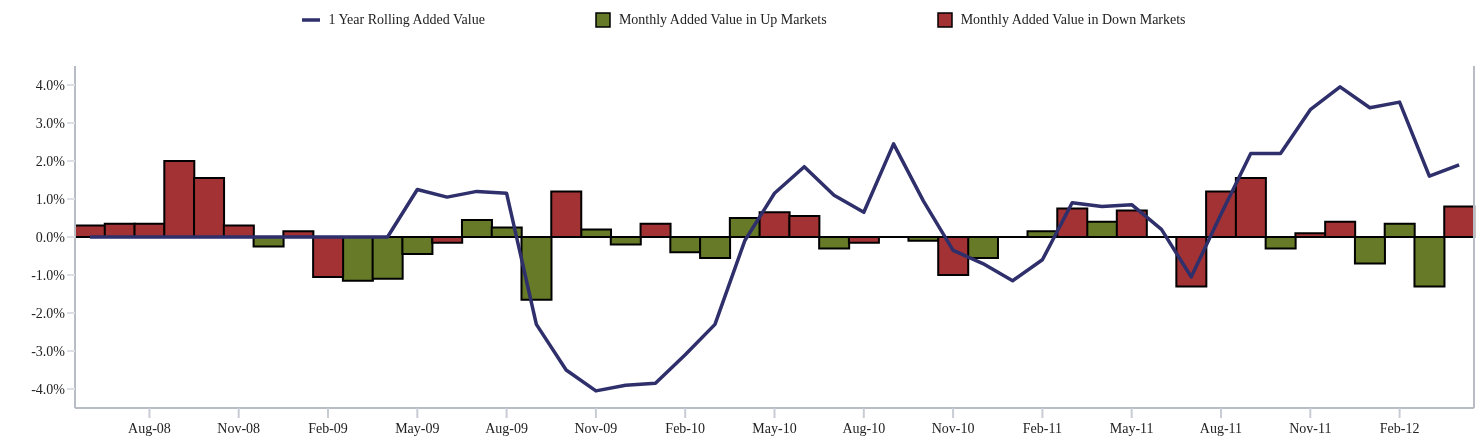 The image size is (1479, 444). Describe the element at coordinates (50, 123) in the screenshot. I see `y-tick-label: 3.0%` at that location.